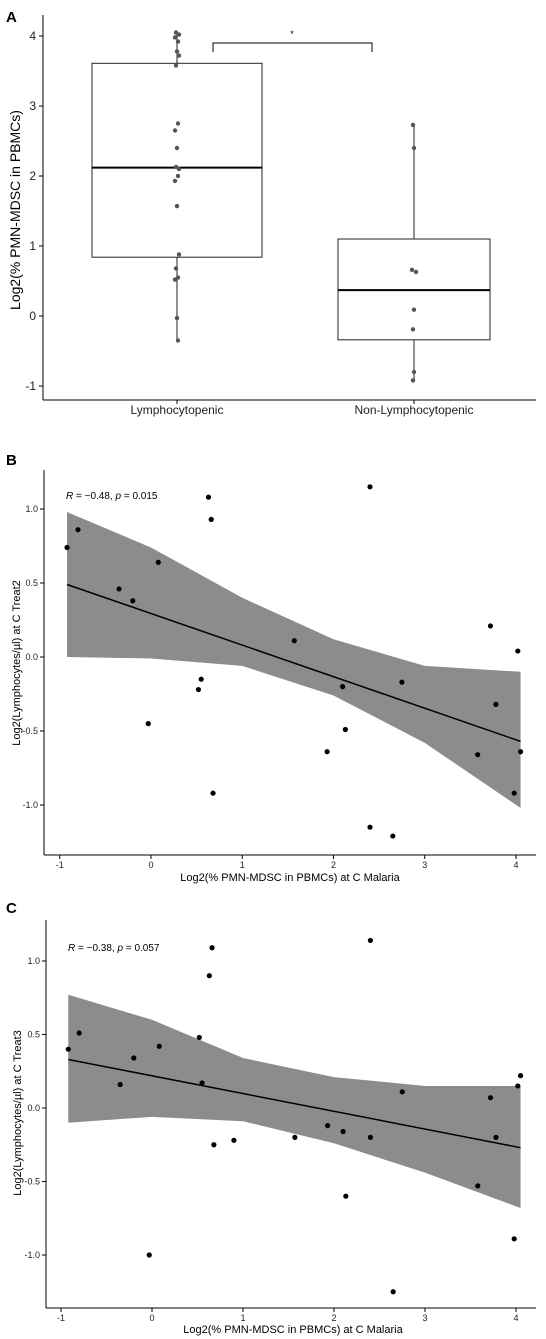 The image size is (546, 1339). What do you see at coordinates (15, 210) in the screenshot?
I see `y-axis-title: Log2(% PMN-MDSC in PBMCs)` at bounding box center [15, 210].